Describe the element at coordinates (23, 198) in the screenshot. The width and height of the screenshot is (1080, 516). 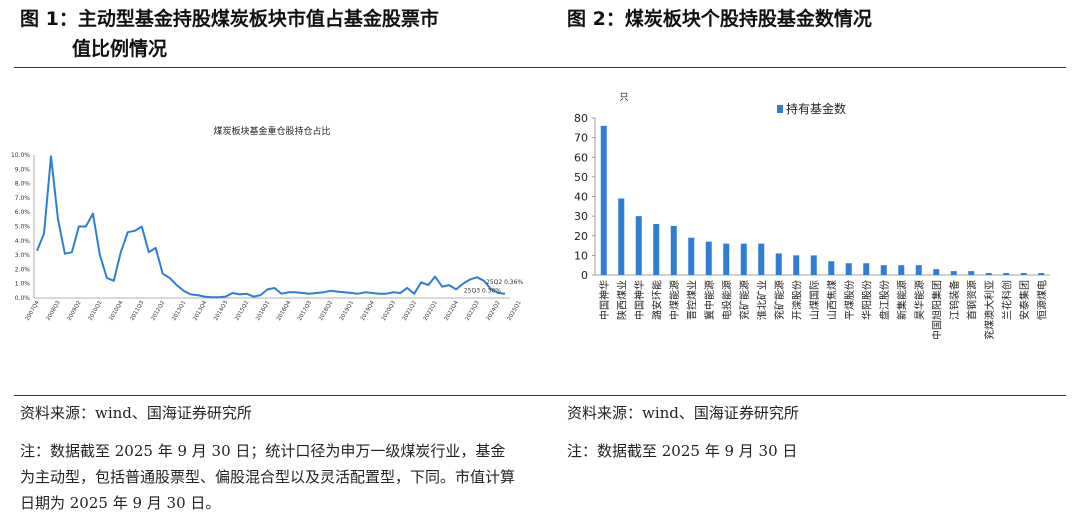
I see `chart1-y-tick-label: 7.0%` at that location.